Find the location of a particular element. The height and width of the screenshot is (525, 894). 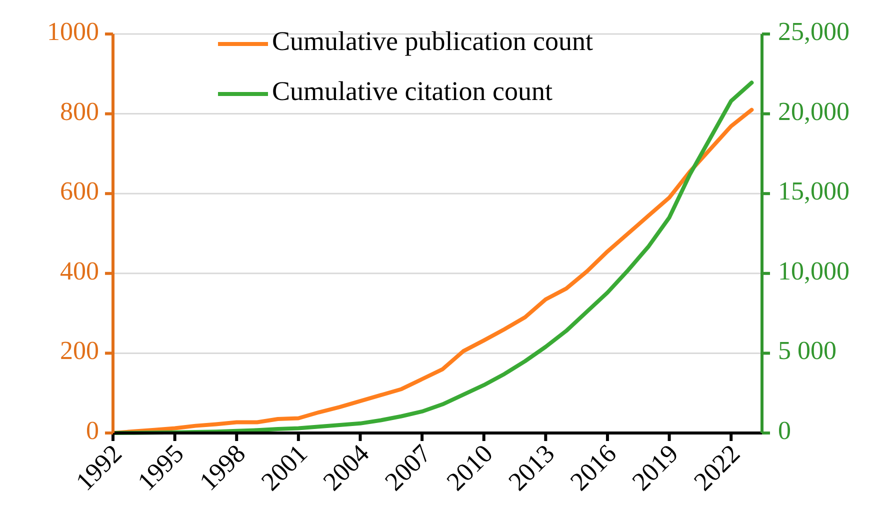

legend-label: Cumulative citation count is located at coordinates (412, 91).